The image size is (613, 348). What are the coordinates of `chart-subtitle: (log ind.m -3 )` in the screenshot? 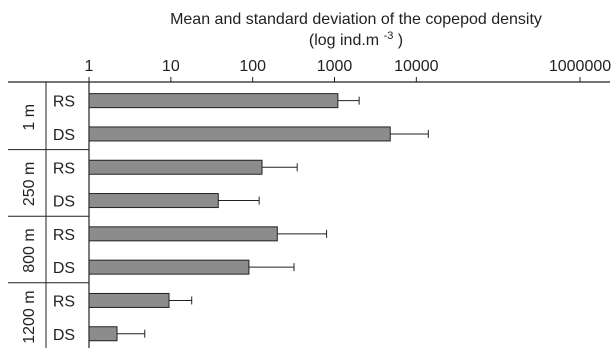 It's located at (356, 37).